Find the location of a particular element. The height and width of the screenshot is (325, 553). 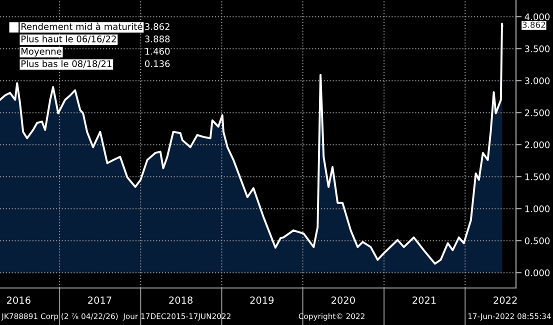

annotation: Moyenne is located at coordinates (42, 52).